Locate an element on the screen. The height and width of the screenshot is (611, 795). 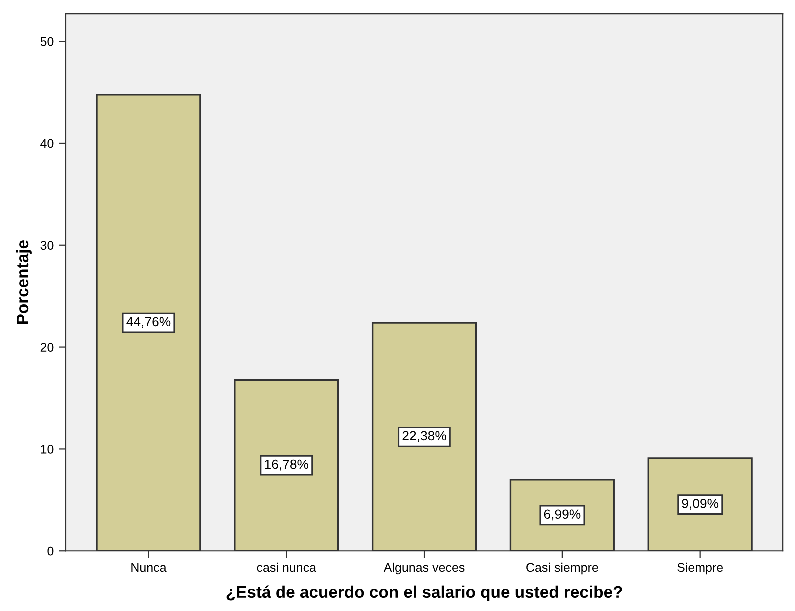
y-tick-label: 0 is located at coordinates (51, 551).